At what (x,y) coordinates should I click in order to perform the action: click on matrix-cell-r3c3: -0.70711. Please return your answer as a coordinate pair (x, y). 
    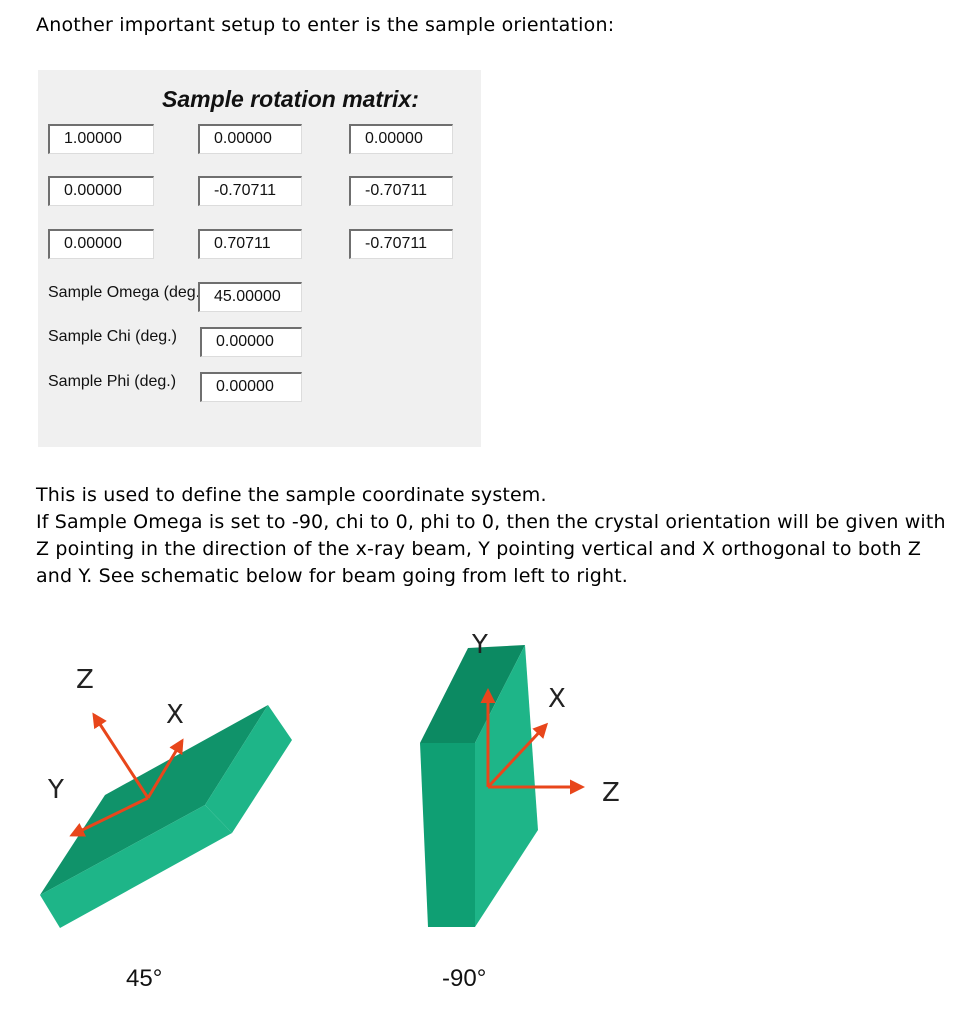
    Looking at the image, I should click on (401, 244).